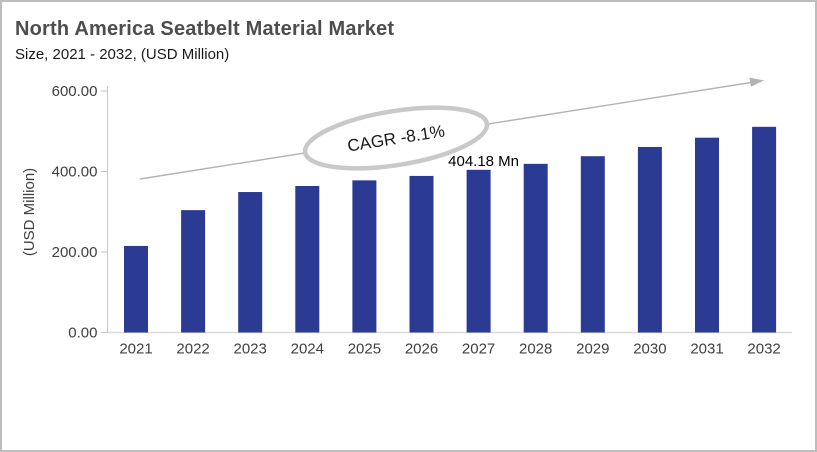 This screenshot has width=817, height=452. What do you see at coordinates (29, 212) in the screenshot?
I see `y-axis-title: (USD Million)` at bounding box center [29, 212].